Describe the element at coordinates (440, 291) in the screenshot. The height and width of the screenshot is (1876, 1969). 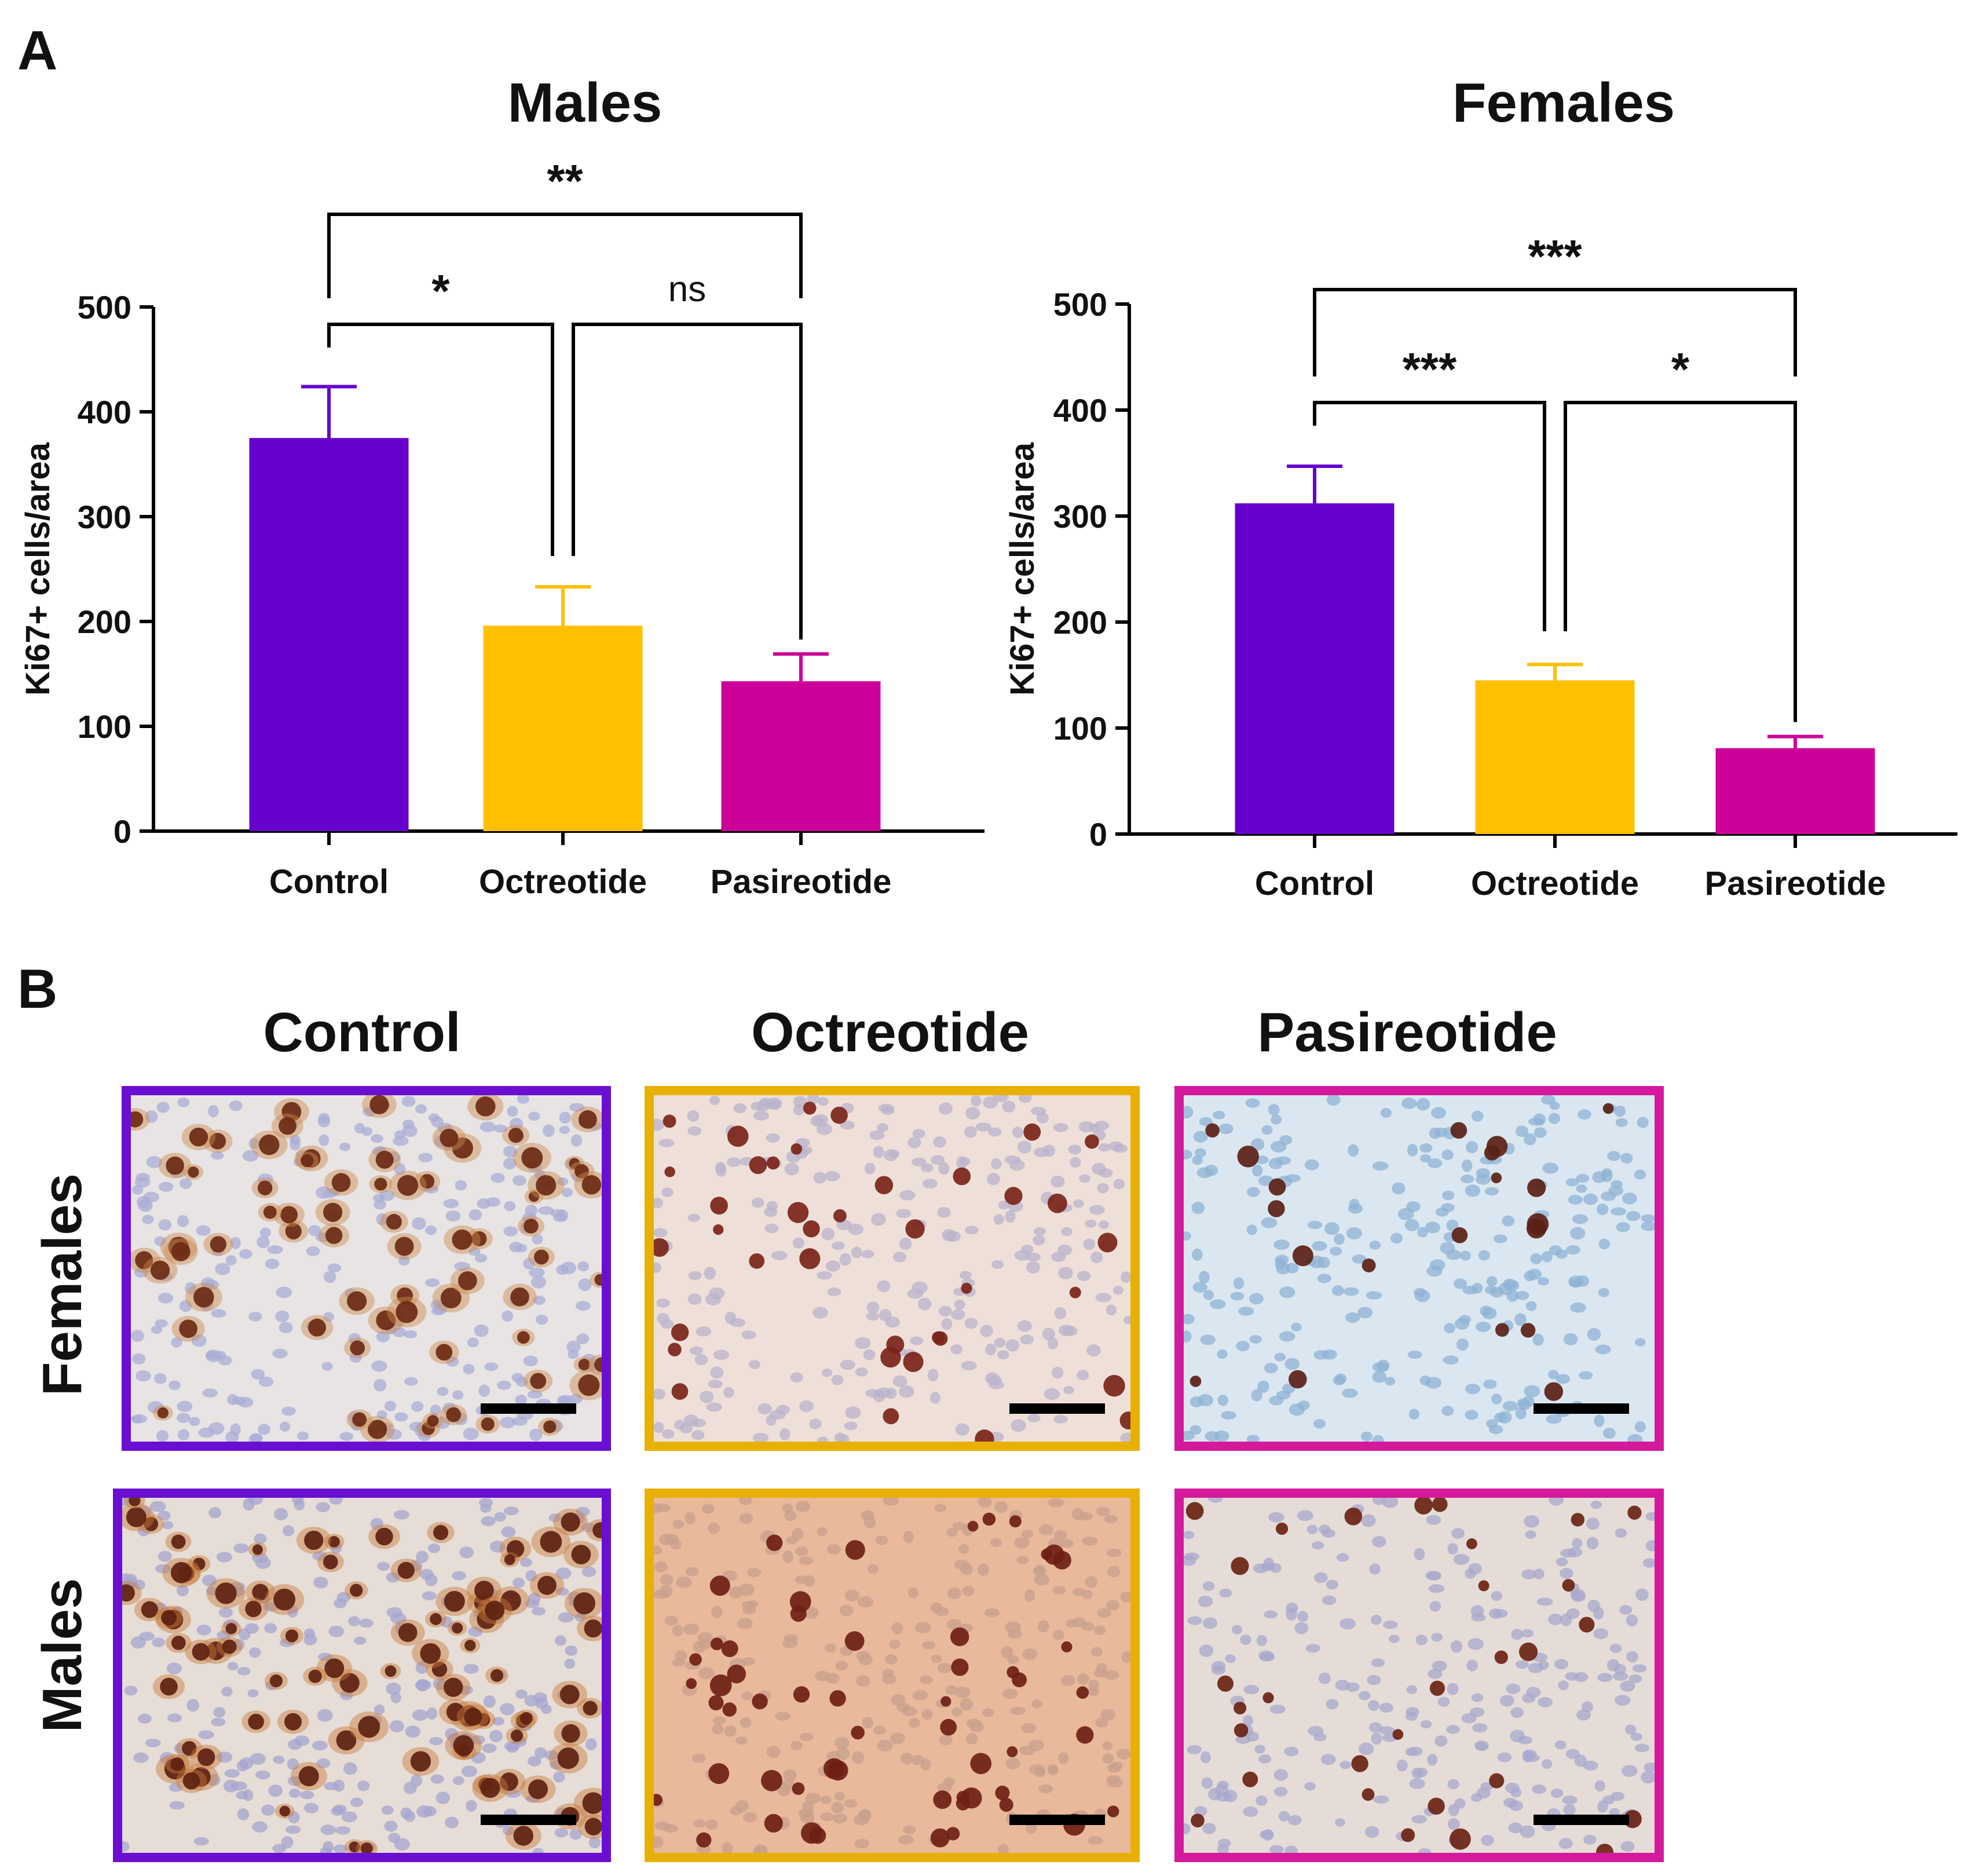
I see `significance-label: *` at that location.